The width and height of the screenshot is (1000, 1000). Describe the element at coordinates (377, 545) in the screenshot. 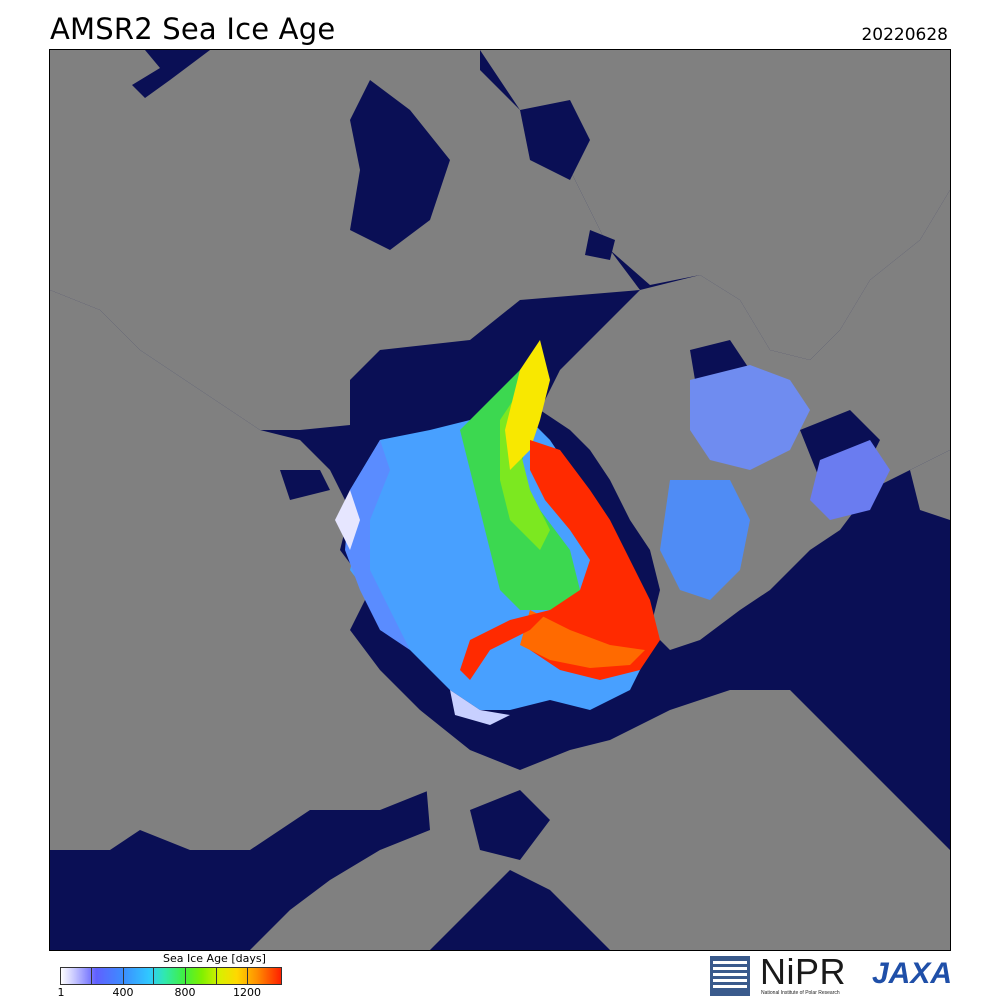

I see `young-ice-edge-left` at that location.